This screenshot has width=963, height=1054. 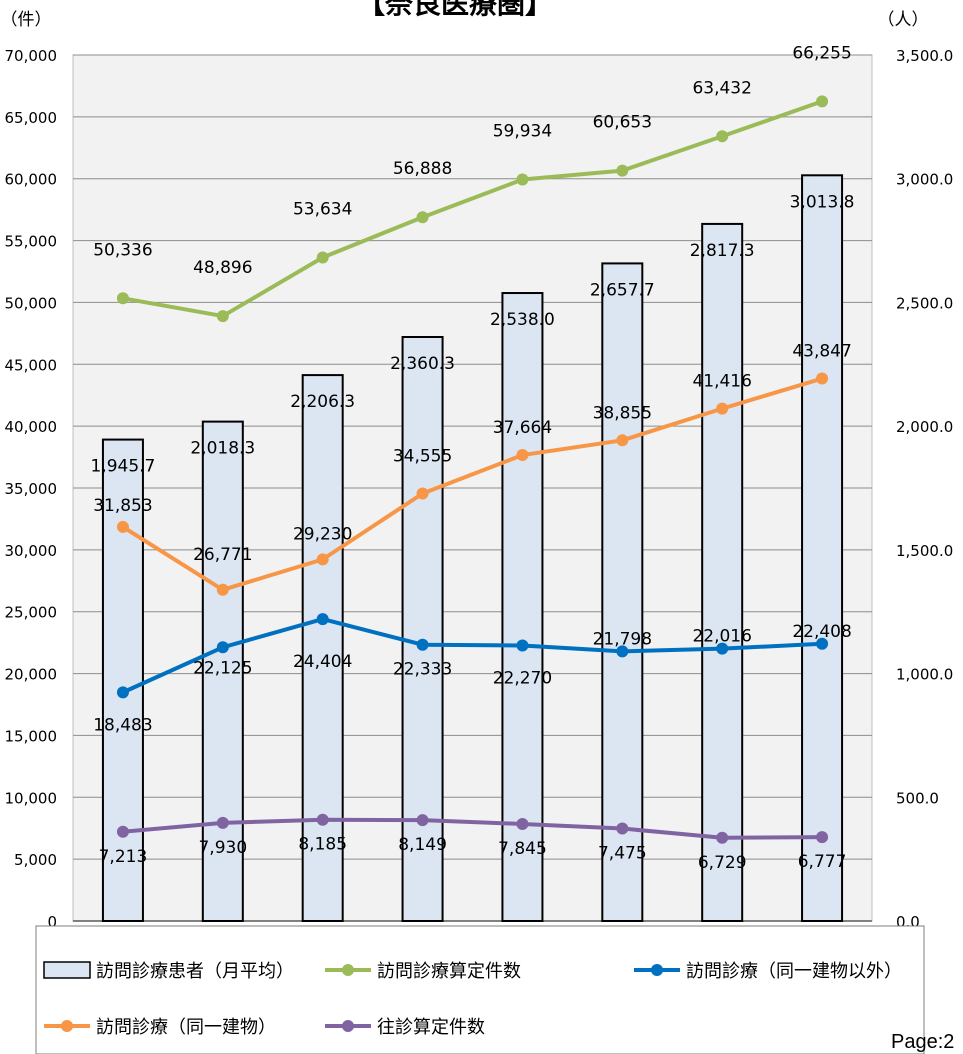 What do you see at coordinates (622, 413) in the screenshot?
I see `series-data-label: 38,855` at bounding box center [622, 413].